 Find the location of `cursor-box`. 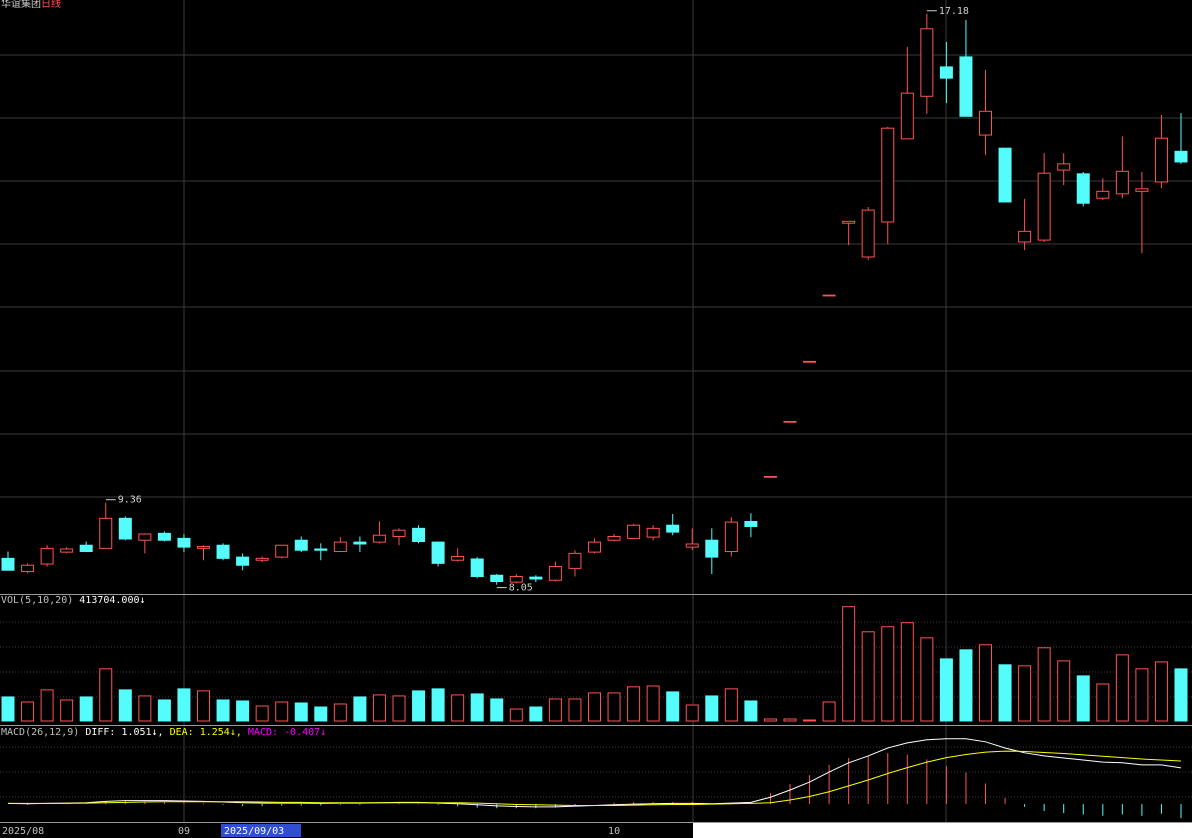

cursor-box is located at coordinates (261, 830).